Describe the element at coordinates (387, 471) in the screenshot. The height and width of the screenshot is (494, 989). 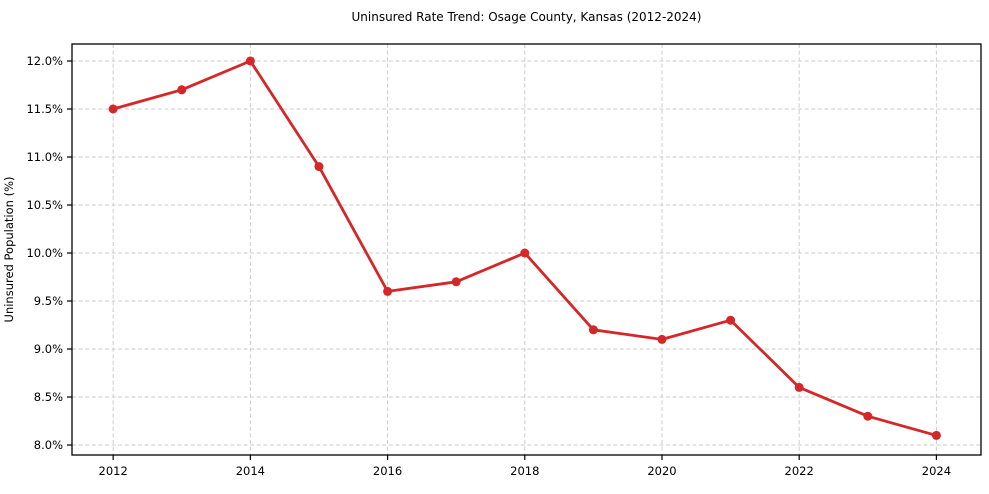
I see `x-tick-label: 2016` at that location.